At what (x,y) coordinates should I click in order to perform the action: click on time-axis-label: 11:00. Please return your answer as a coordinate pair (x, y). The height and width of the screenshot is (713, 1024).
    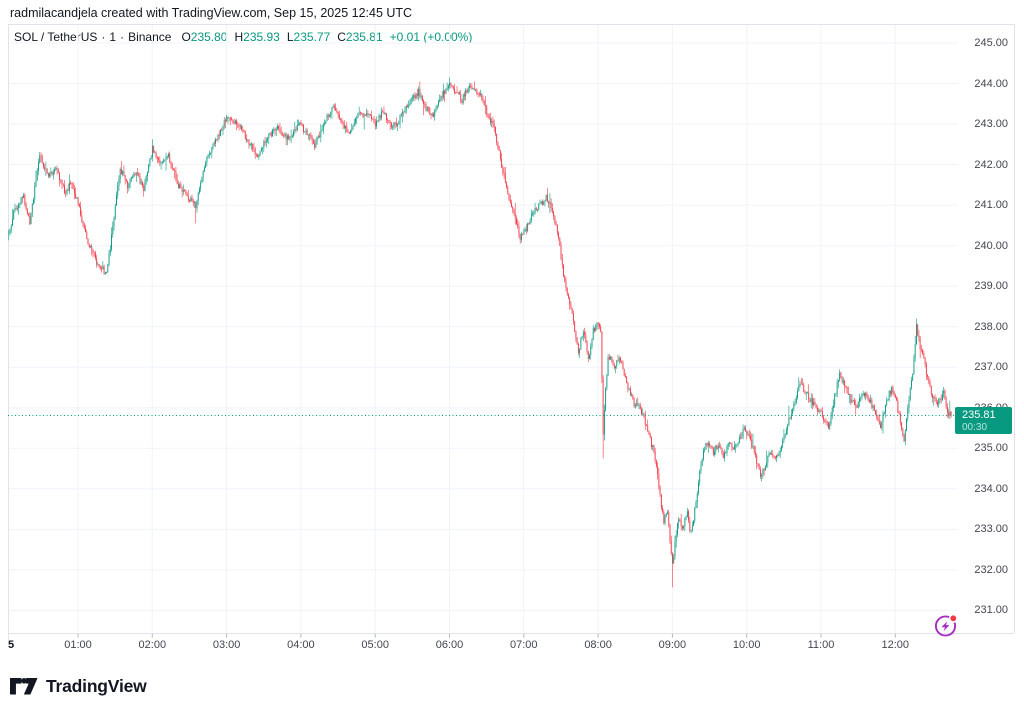
    Looking at the image, I should click on (821, 645).